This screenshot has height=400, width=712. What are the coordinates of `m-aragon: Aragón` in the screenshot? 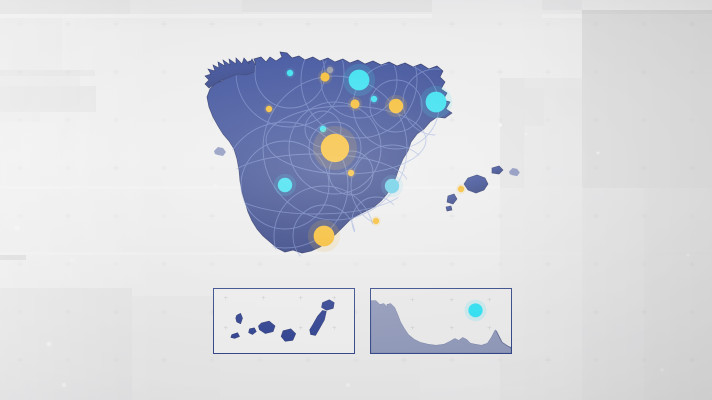 It's located at (396, 106).